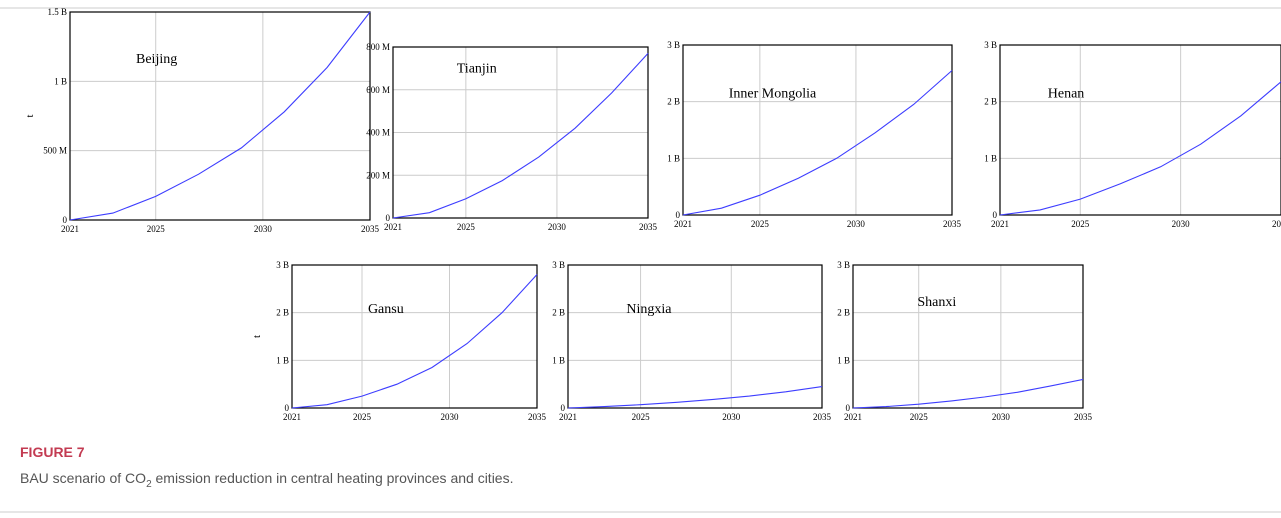  What do you see at coordinates (156, 59) in the screenshot?
I see `chart-title: Beijing` at bounding box center [156, 59].